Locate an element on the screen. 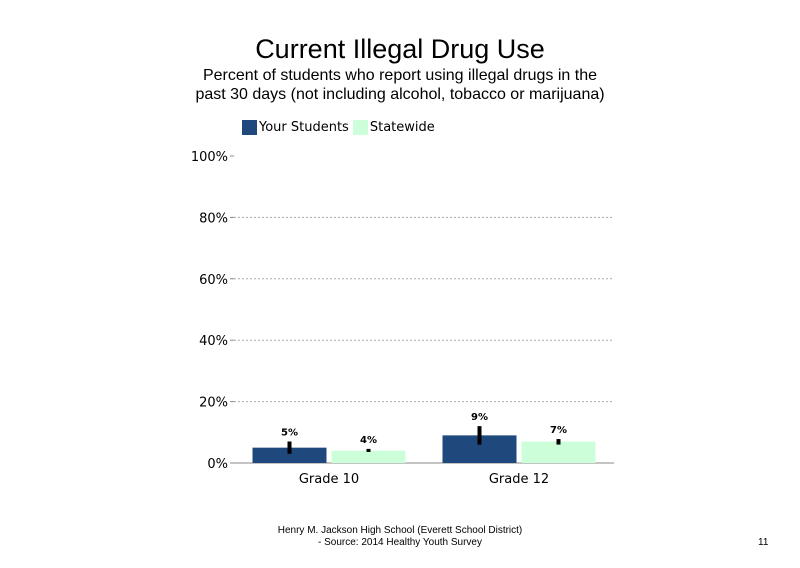 This screenshot has height=568, width=800. legend-item-your-students: Your Students is located at coordinates (295, 127).